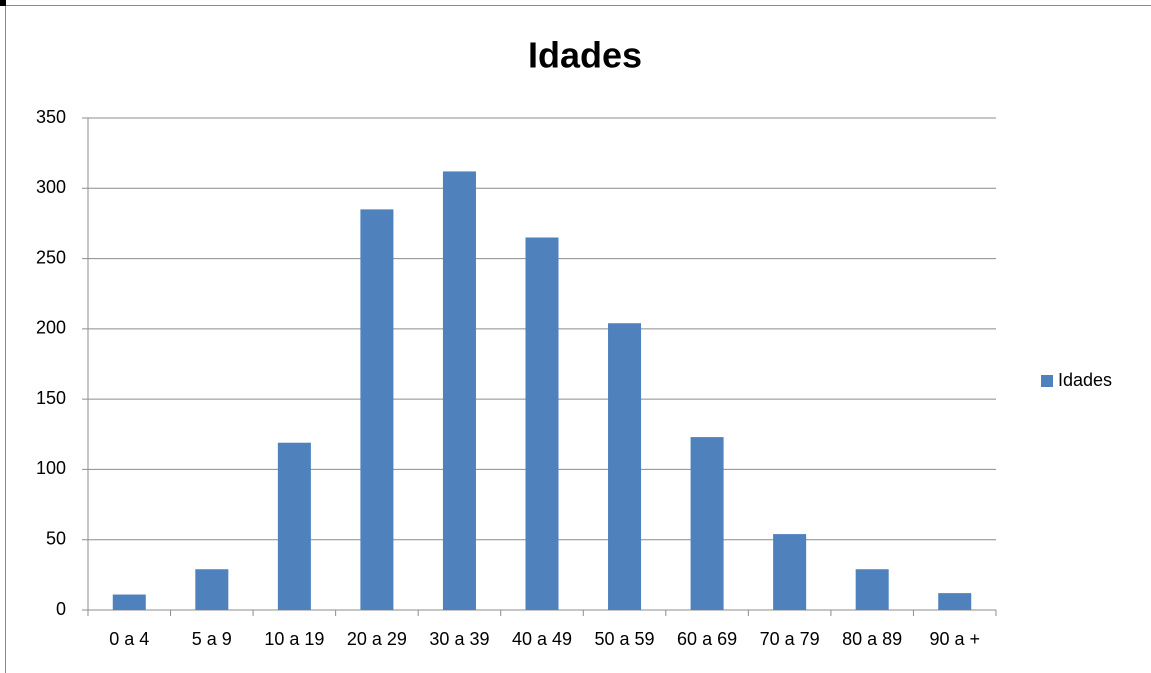  I want to click on x-tick-label: 40 a 49, so click(542, 639).